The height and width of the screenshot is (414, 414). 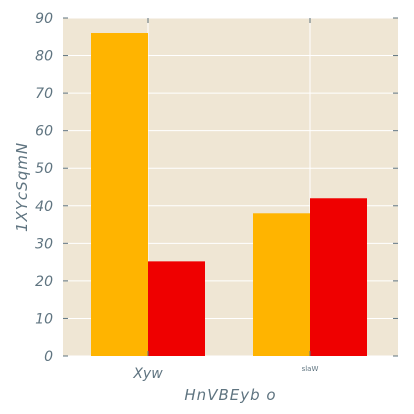 What do you see at coordinates (44, 207) in the screenshot?
I see `y-tick-label: 40` at bounding box center [44, 207].